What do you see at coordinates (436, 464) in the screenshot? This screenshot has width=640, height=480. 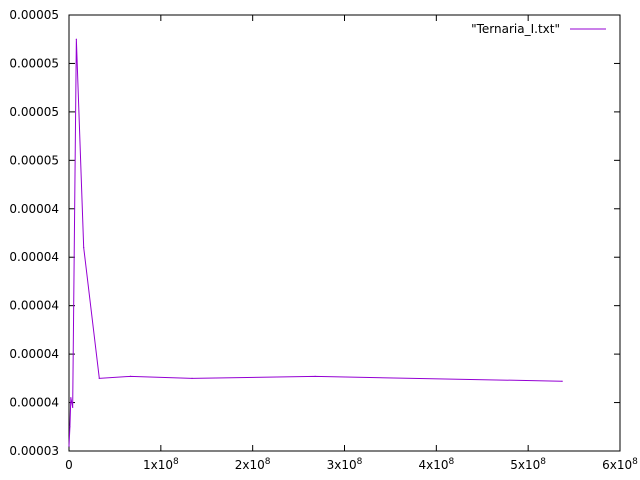 I see `x-tick-label: 4x108` at bounding box center [436, 464].